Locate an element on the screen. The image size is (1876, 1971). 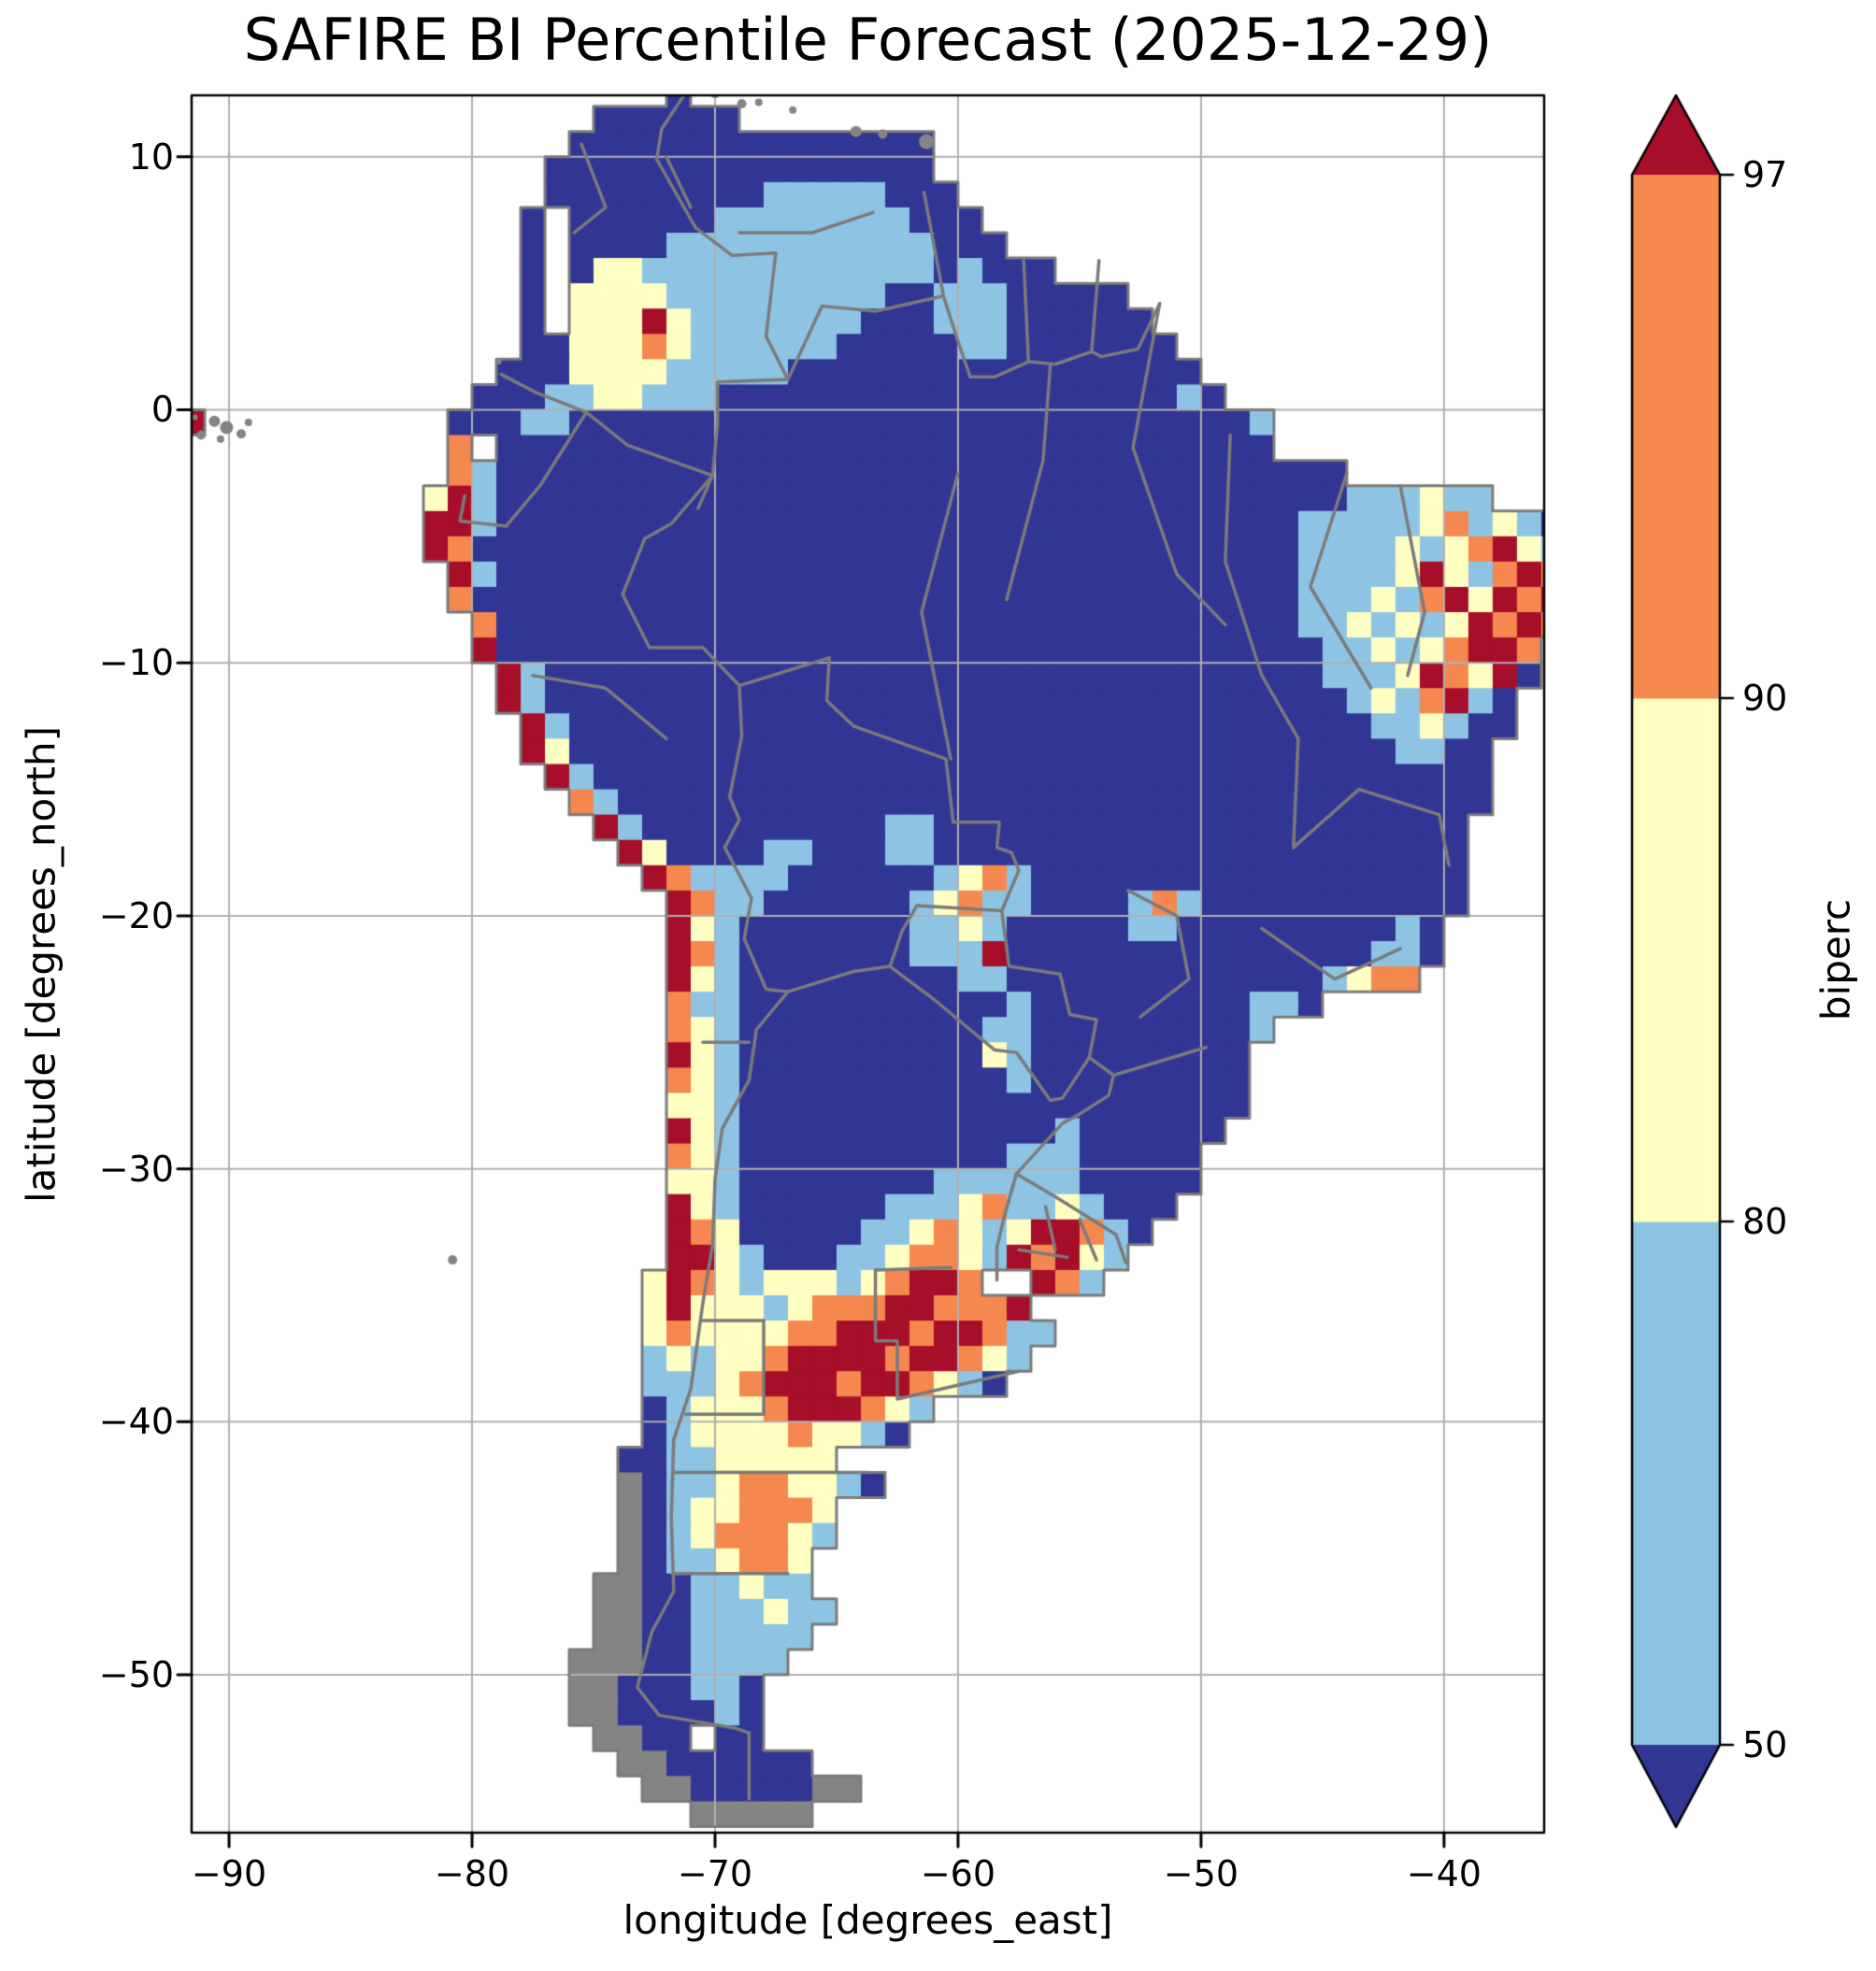
y-tick-label: −20 is located at coordinates (136, 915).